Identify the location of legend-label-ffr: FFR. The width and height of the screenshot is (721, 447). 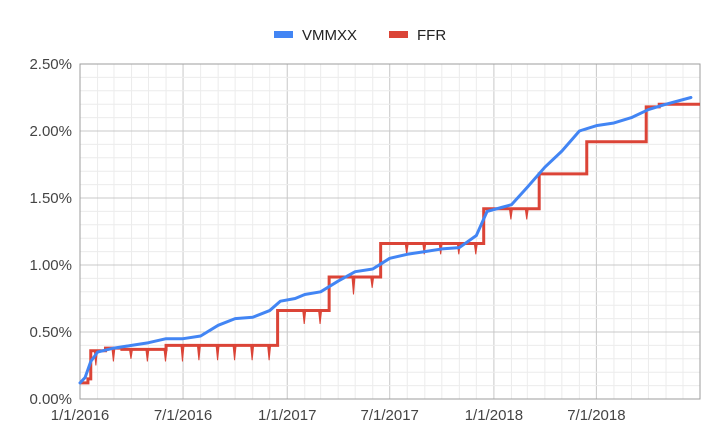
(431, 35).